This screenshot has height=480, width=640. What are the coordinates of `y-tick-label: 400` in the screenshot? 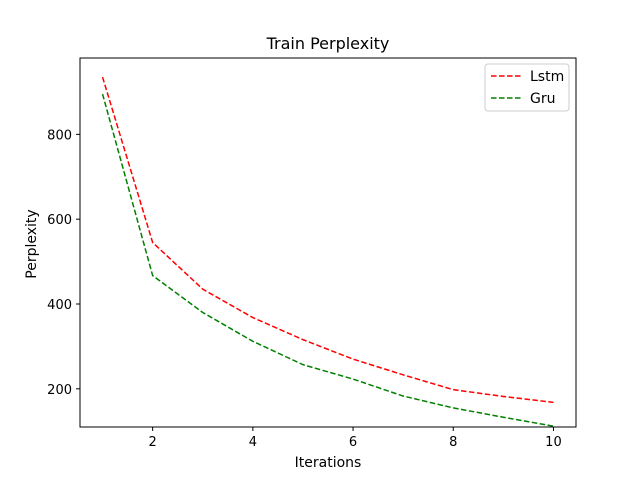 It's located at (59, 305).